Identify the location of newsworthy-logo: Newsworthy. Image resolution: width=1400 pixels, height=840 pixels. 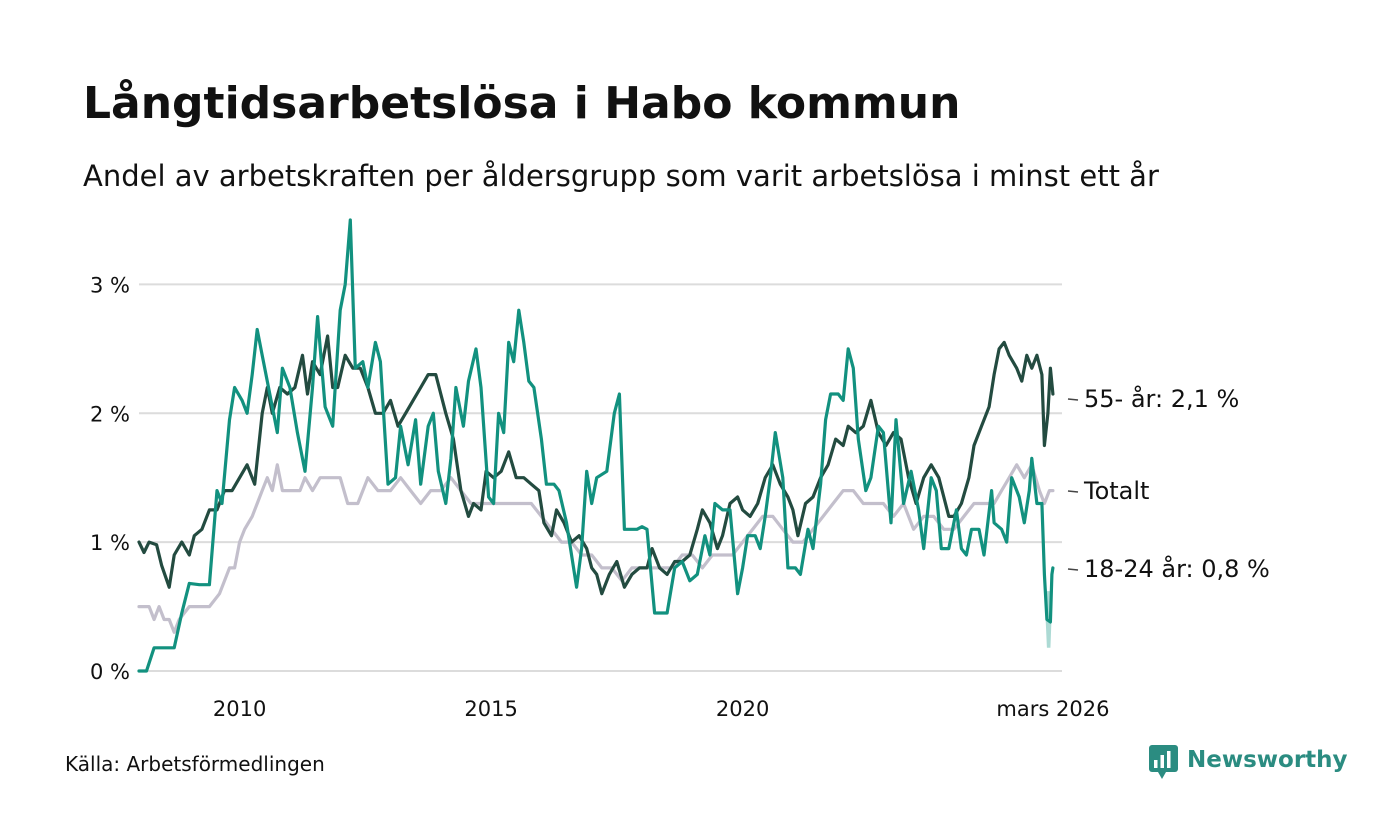
(1248, 762).